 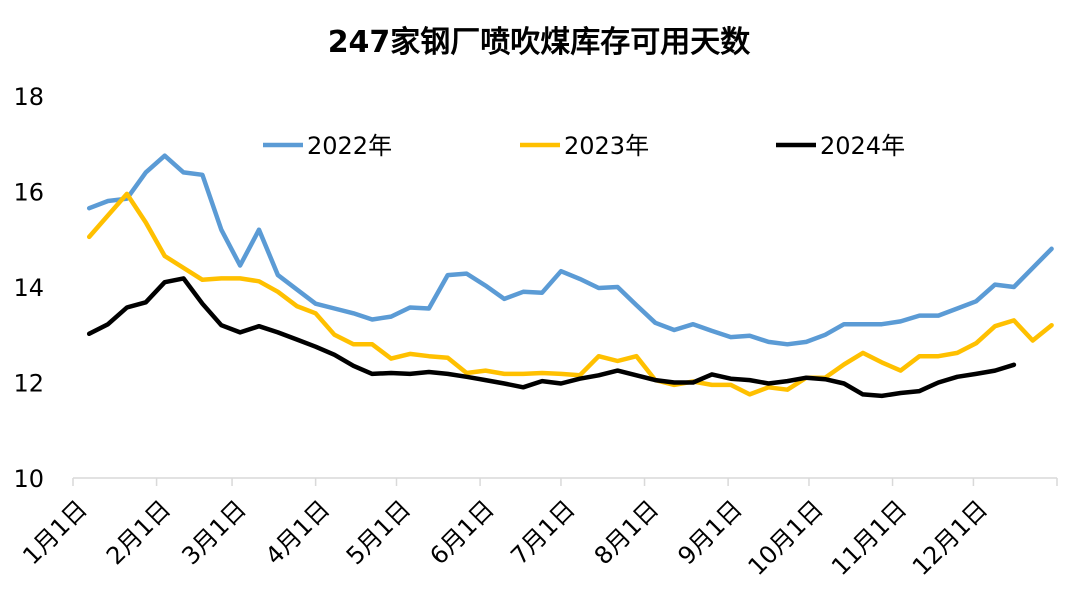 I want to click on x-tick-label: 8月1日, so click(x=626, y=532).